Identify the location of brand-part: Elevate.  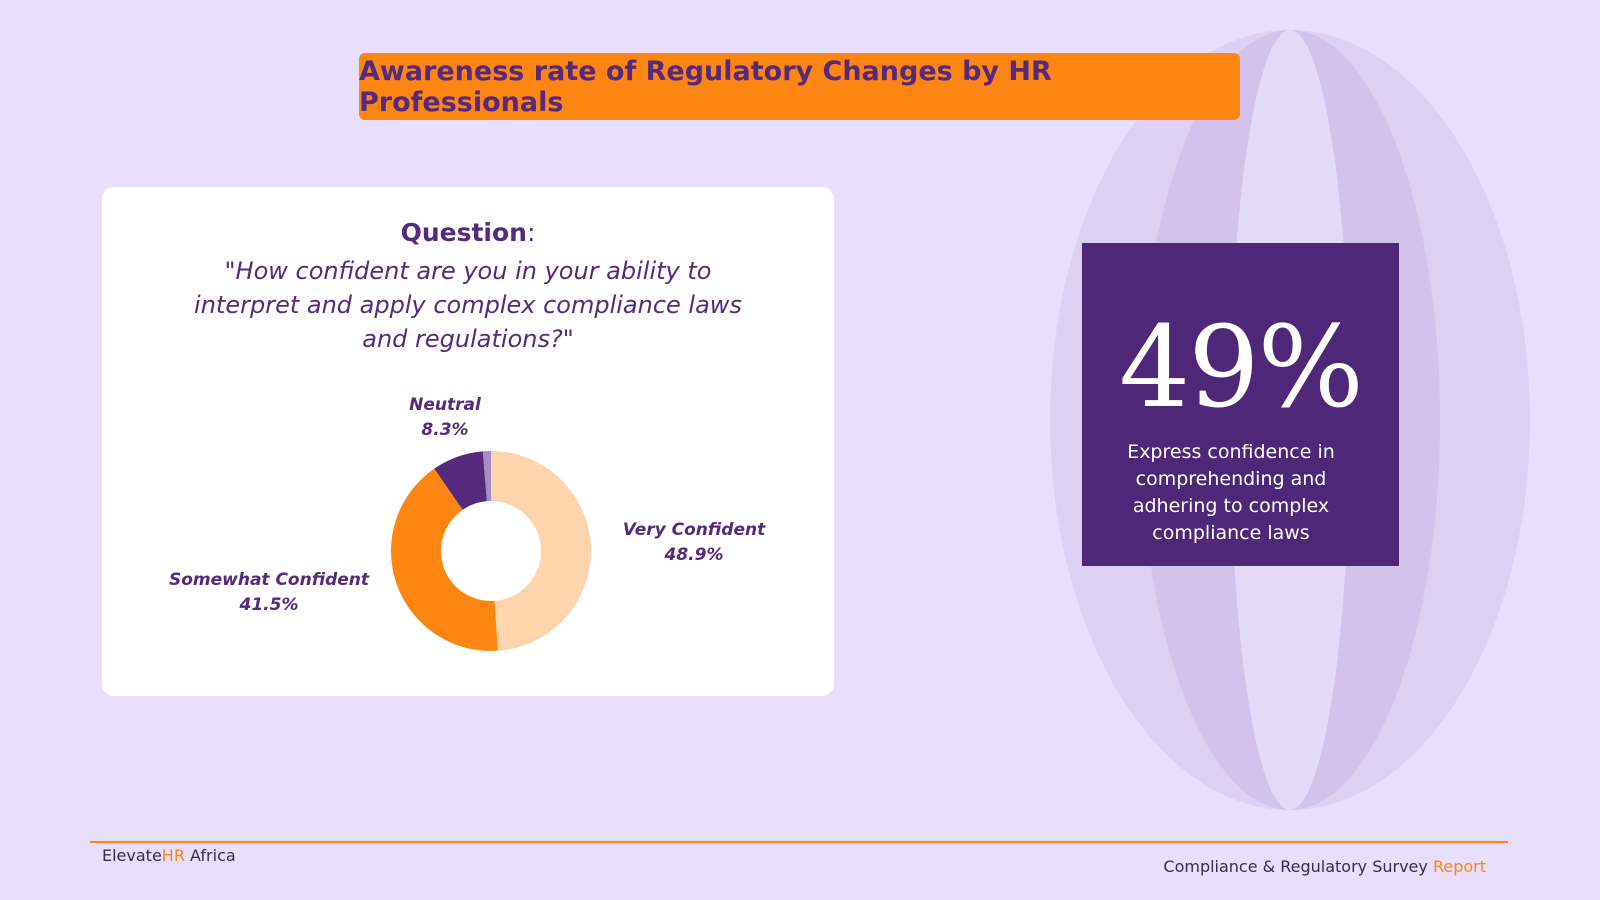
(132, 855).